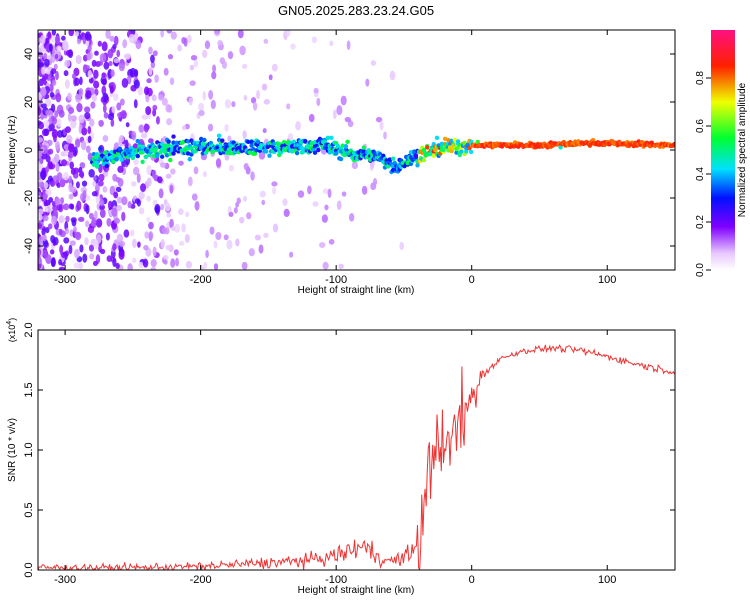 Image resolution: width=750 pixels, height=600 pixels. Describe the element at coordinates (700, 174) in the screenshot. I see `colorbar-tick-label: 0.4` at that location.